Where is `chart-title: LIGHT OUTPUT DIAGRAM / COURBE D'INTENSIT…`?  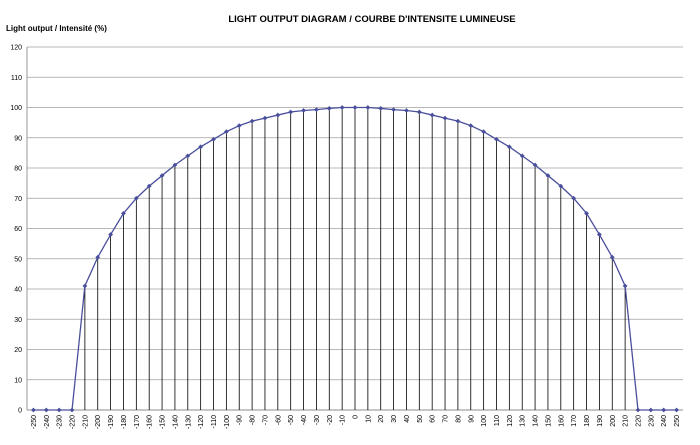 chart-title: LIGHT OUTPUT DIAGRAM / COURBE D'INTENSIT… is located at coordinates (371, 19).